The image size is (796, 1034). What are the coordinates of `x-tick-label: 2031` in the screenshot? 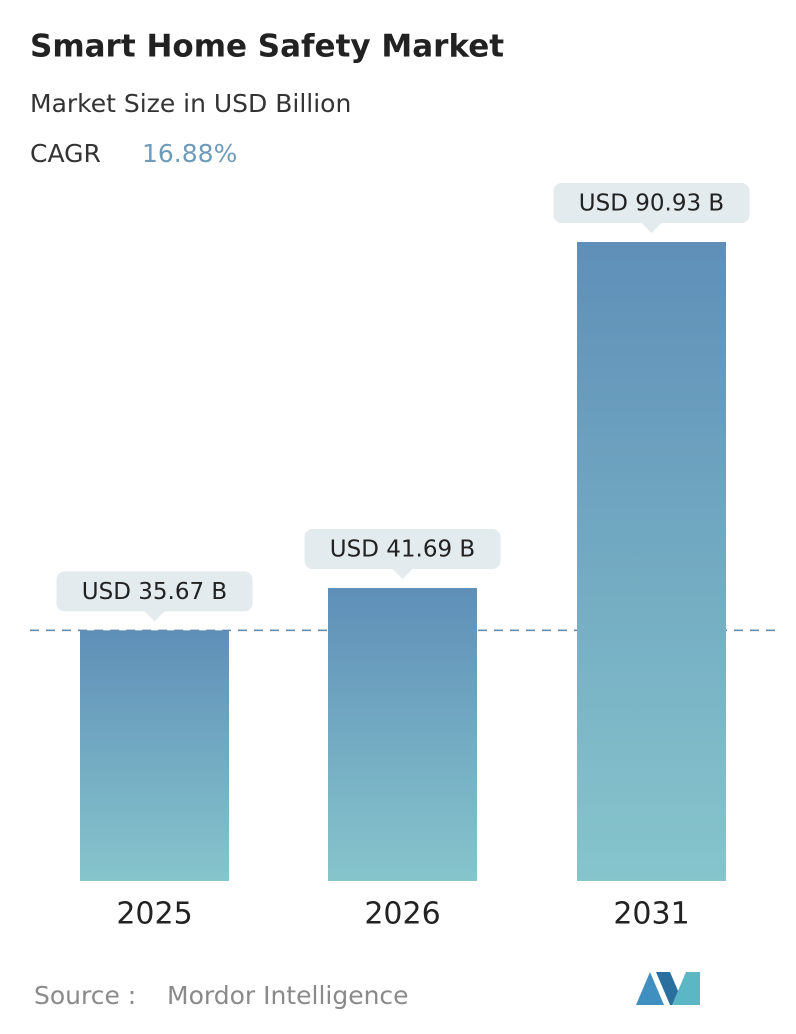 It's located at (651, 914).